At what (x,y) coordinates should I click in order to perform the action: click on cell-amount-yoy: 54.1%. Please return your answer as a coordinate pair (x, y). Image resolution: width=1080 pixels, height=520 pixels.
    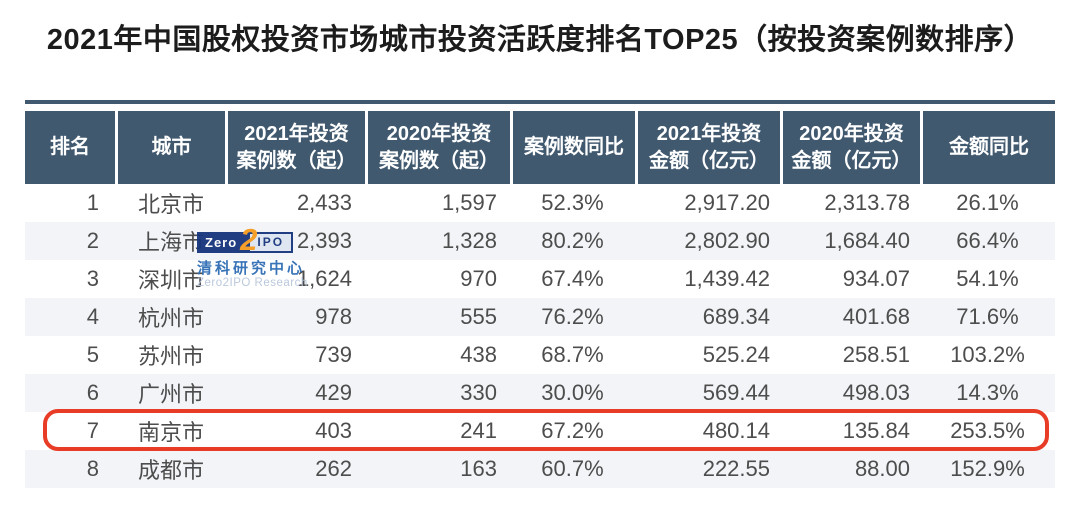
    Looking at the image, I should click on (987, 278).